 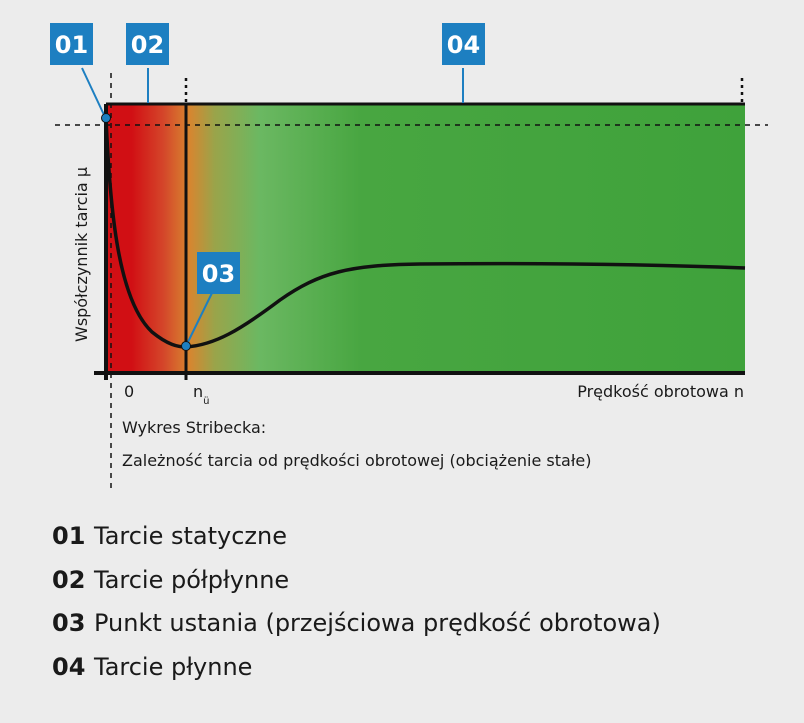 I want to click on caption-title: Wykres Stribecka:, so click(x=194, y=427).